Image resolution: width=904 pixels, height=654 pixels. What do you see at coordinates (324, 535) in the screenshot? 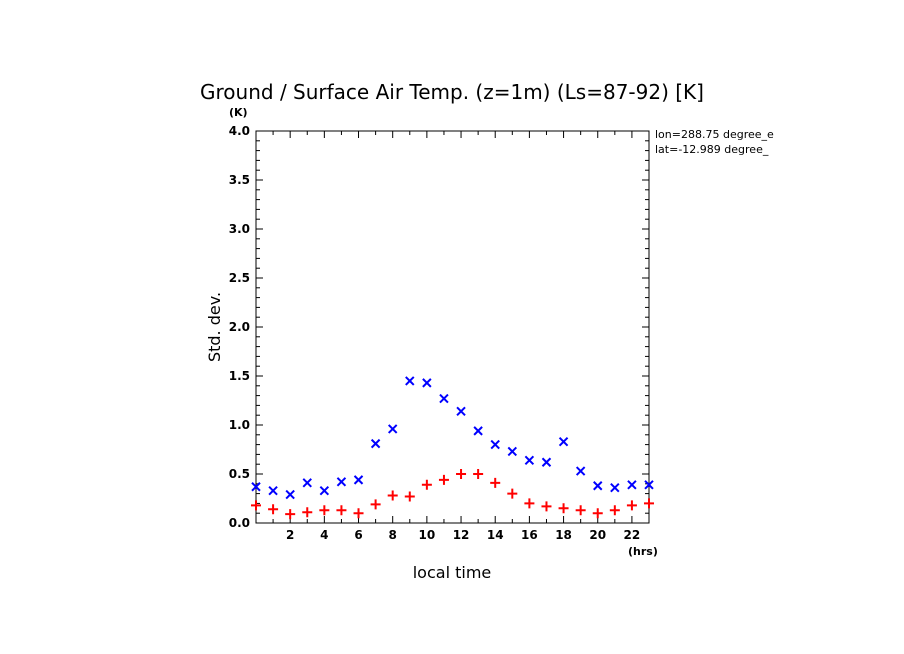
I see `x-tick-label: 4` at bounding box center [324, 535].